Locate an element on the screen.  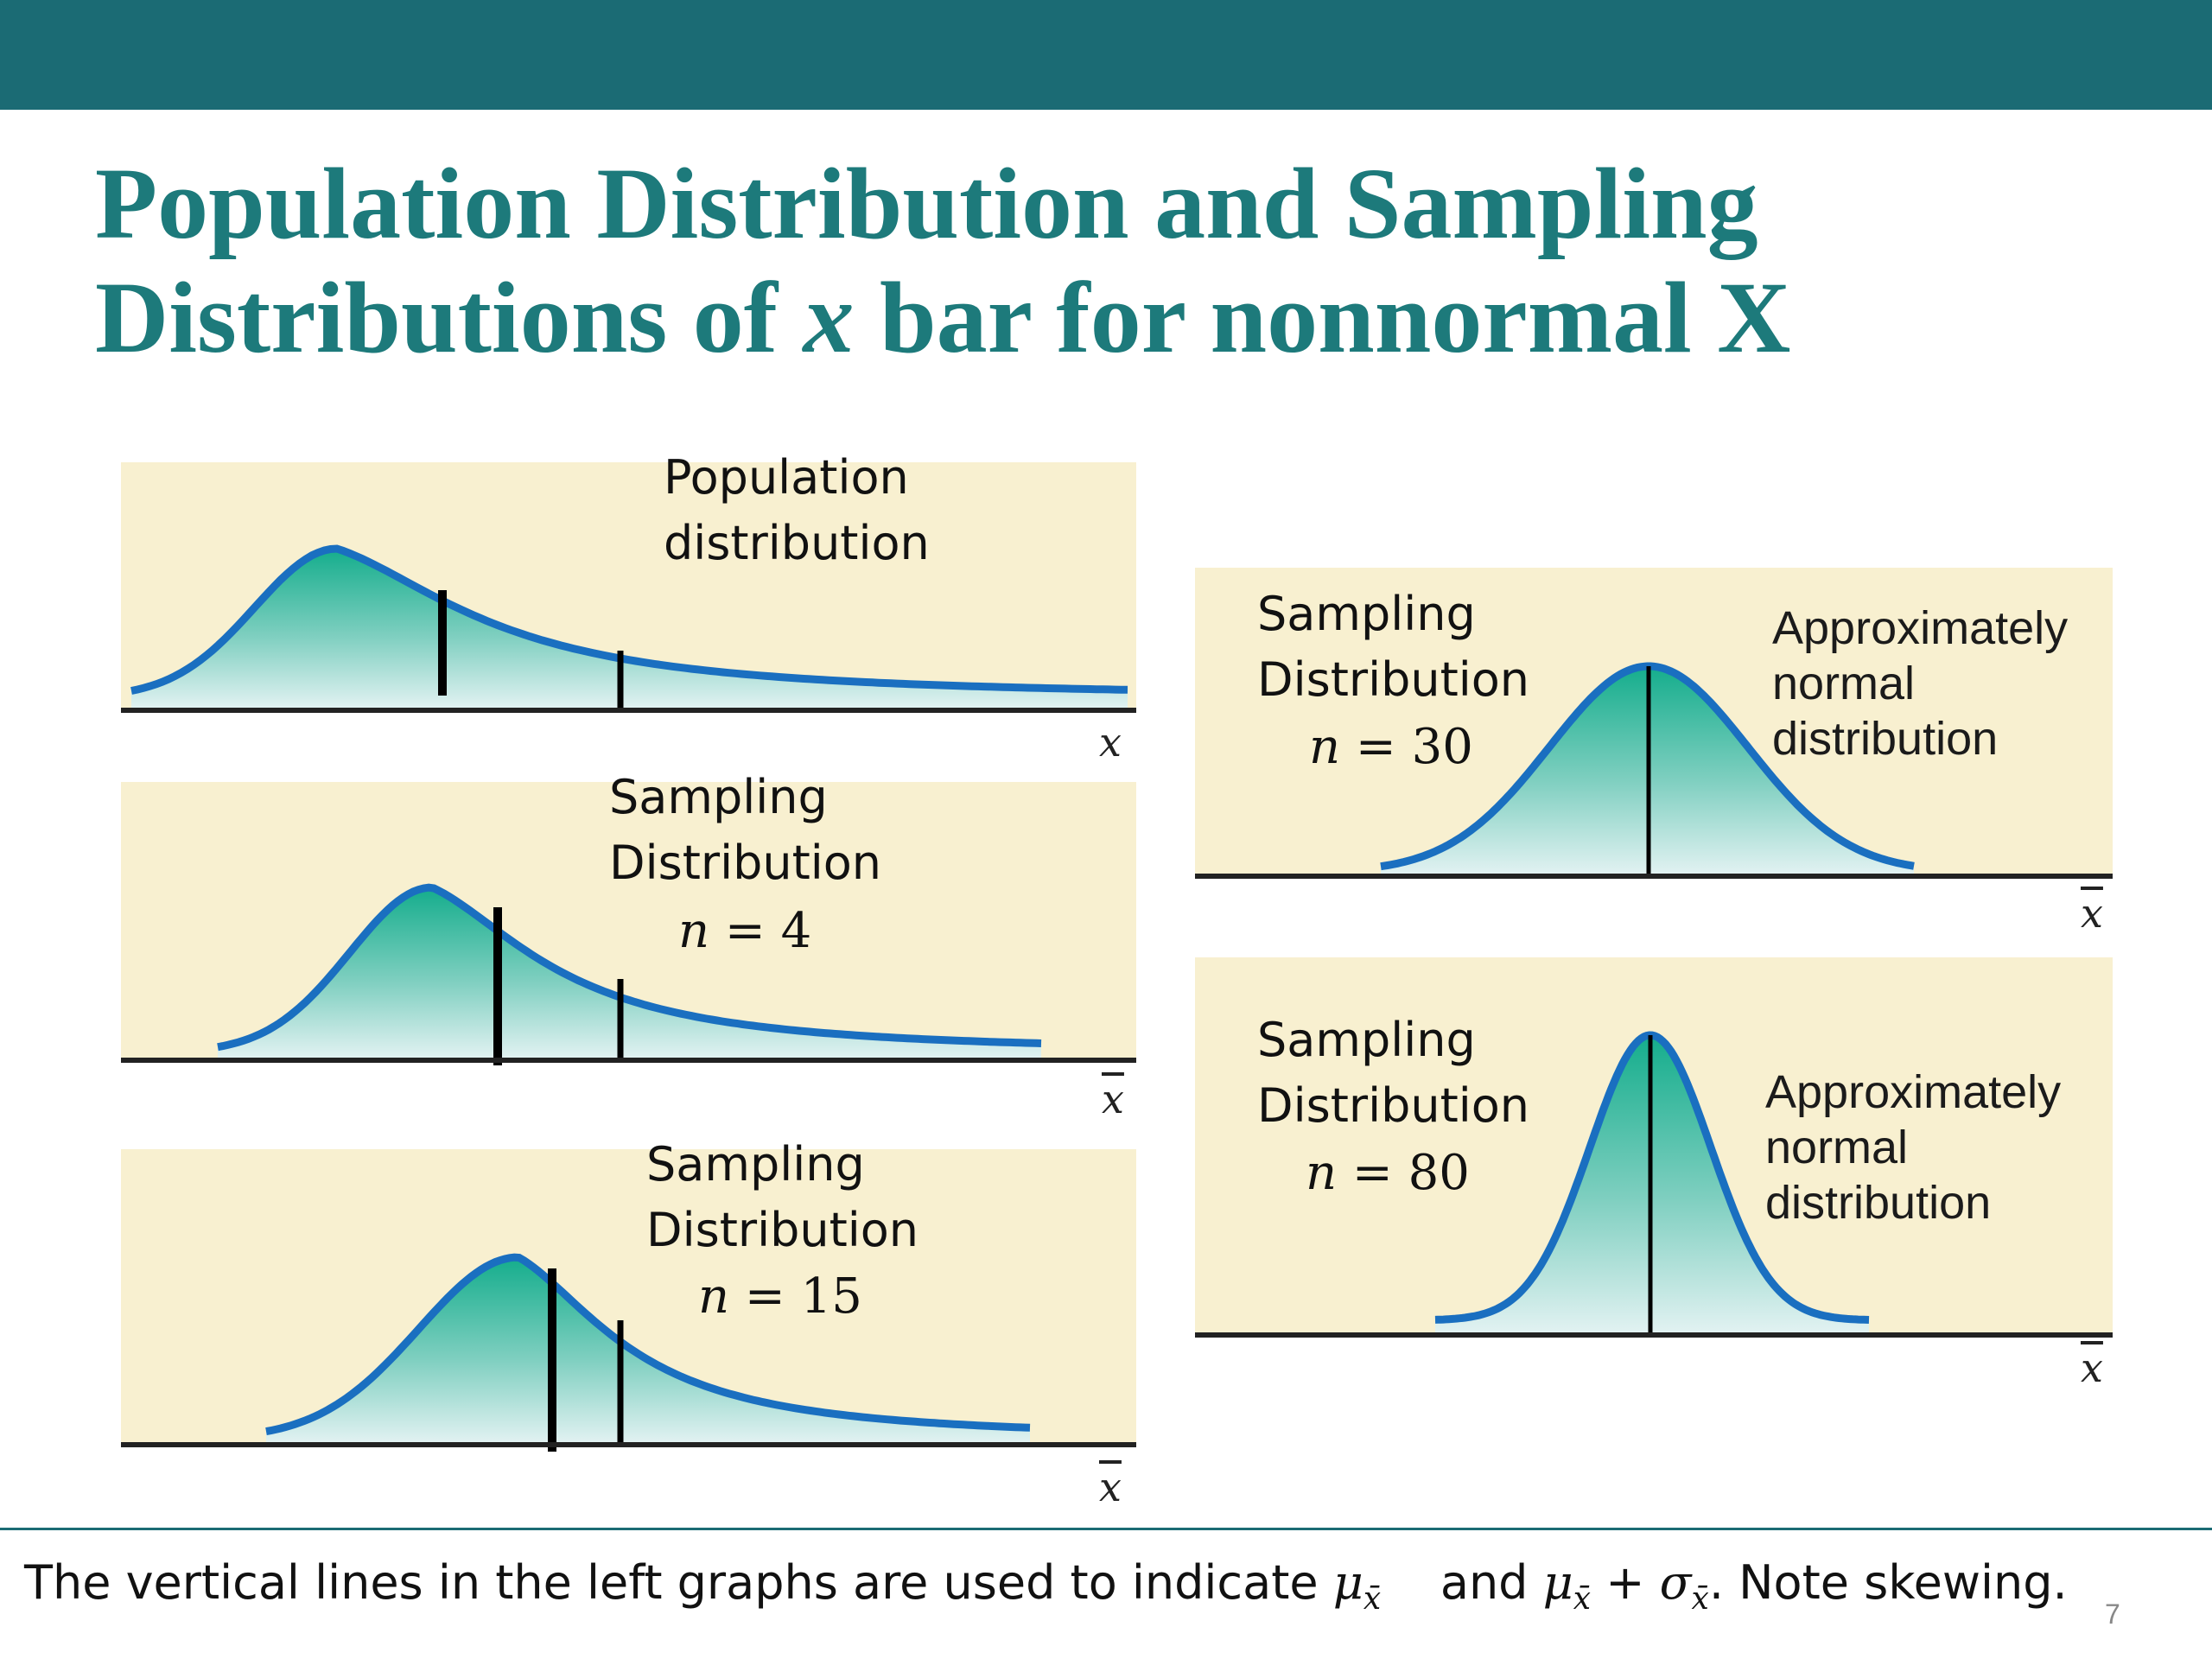
header-bar is located at coordinates (1106, 55).